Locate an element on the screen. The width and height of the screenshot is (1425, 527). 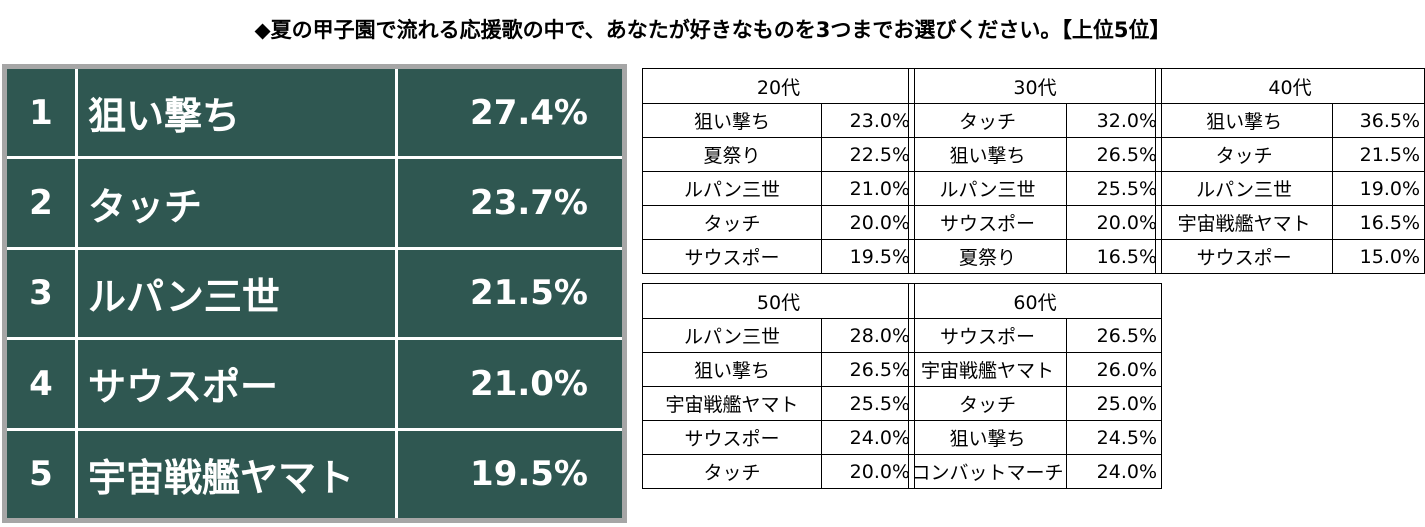
song-name: コンバットマーチ is located at coordinates (987, 471).